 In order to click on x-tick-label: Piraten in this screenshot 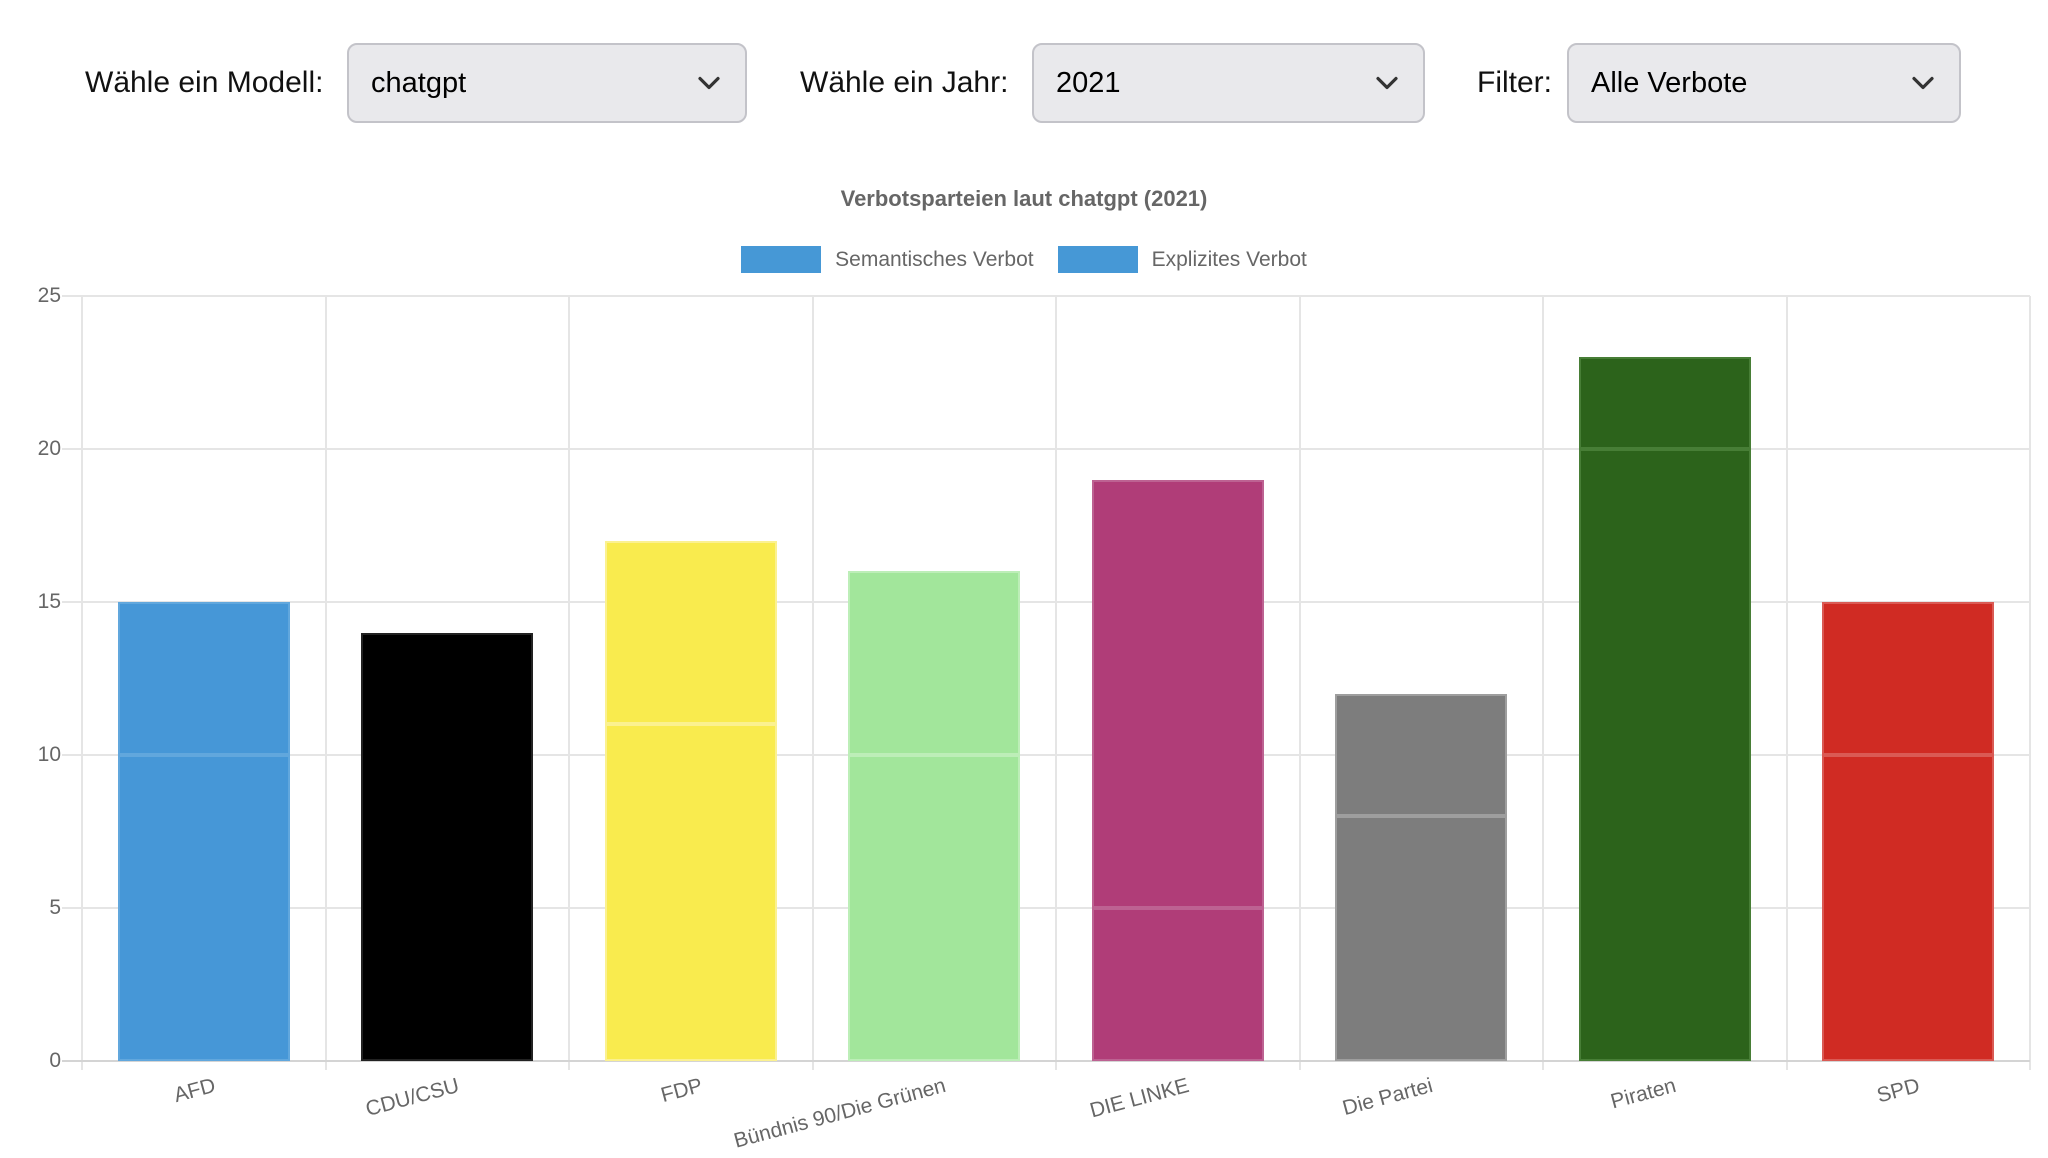, I will do `click(1643, 1094)`.